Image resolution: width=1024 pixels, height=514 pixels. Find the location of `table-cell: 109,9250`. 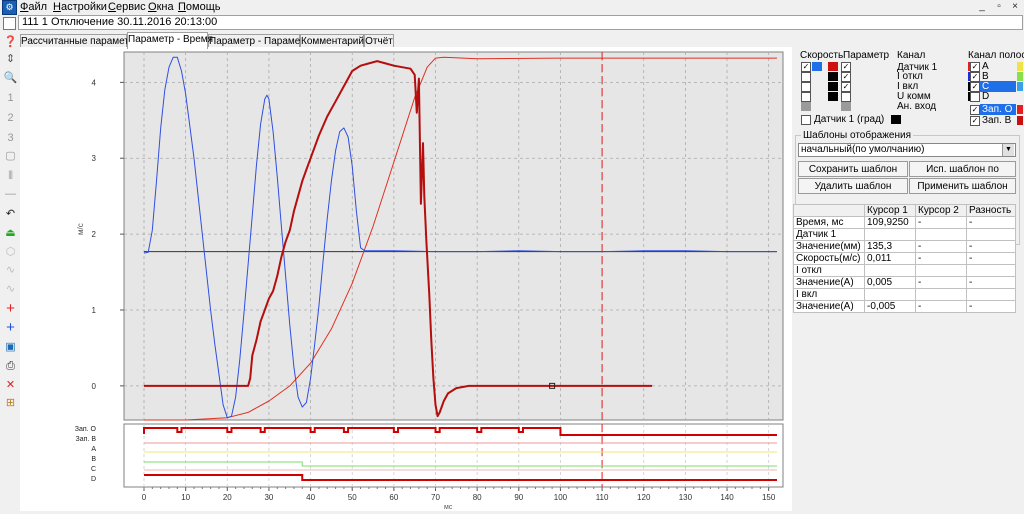

table-cell: 109,9250 is located at coordinates (890, 222).